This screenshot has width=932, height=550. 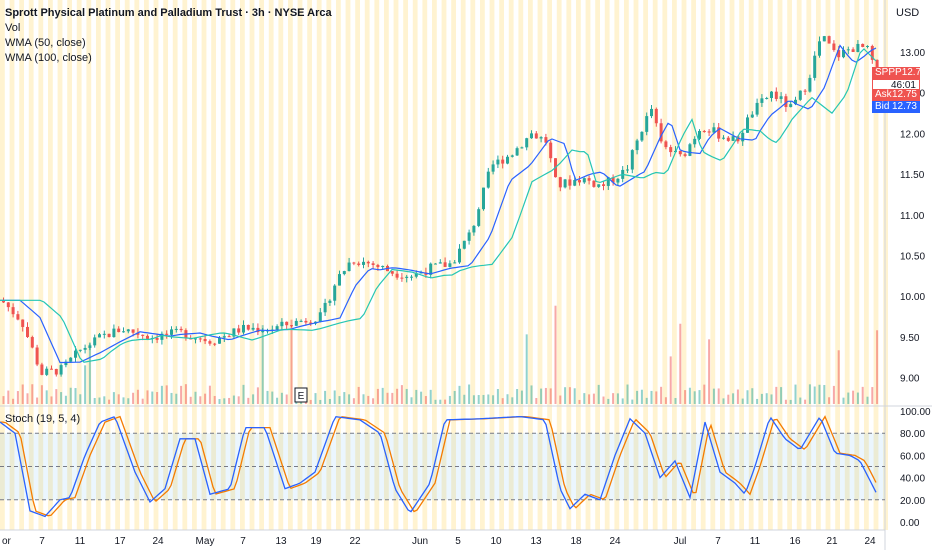 What do you see at coordinates (908, 13) in the screenshot?
I see `currency-label: USD` at bounding box center [908, 13].